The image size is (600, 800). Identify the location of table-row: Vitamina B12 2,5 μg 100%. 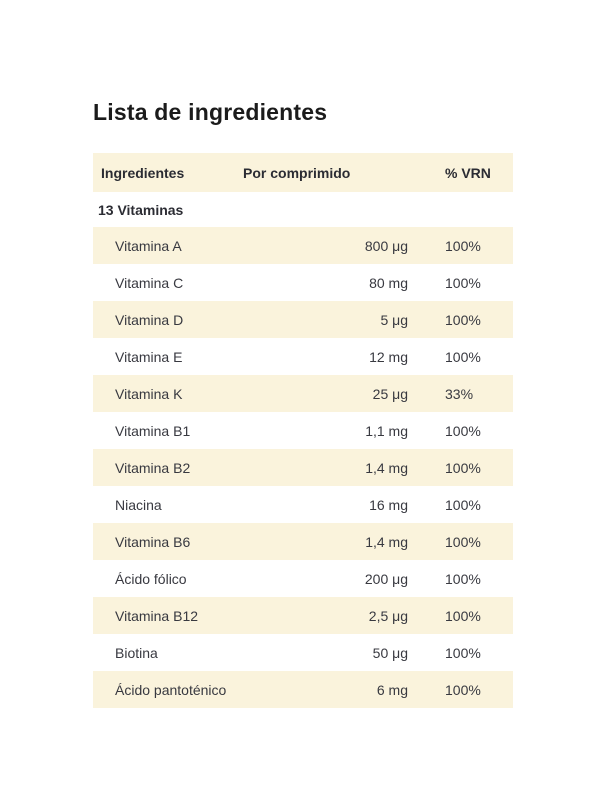
(303, 615).